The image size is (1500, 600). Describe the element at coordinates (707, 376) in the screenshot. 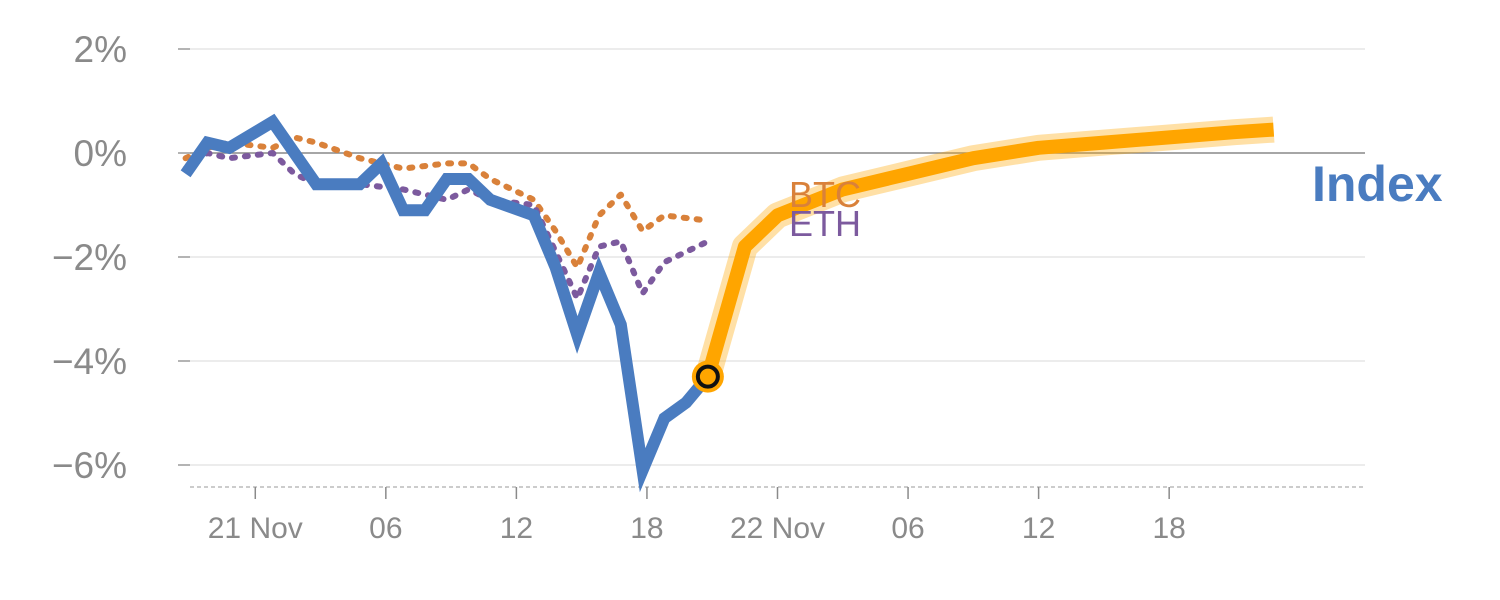

I see `current-point-marker` at that location.